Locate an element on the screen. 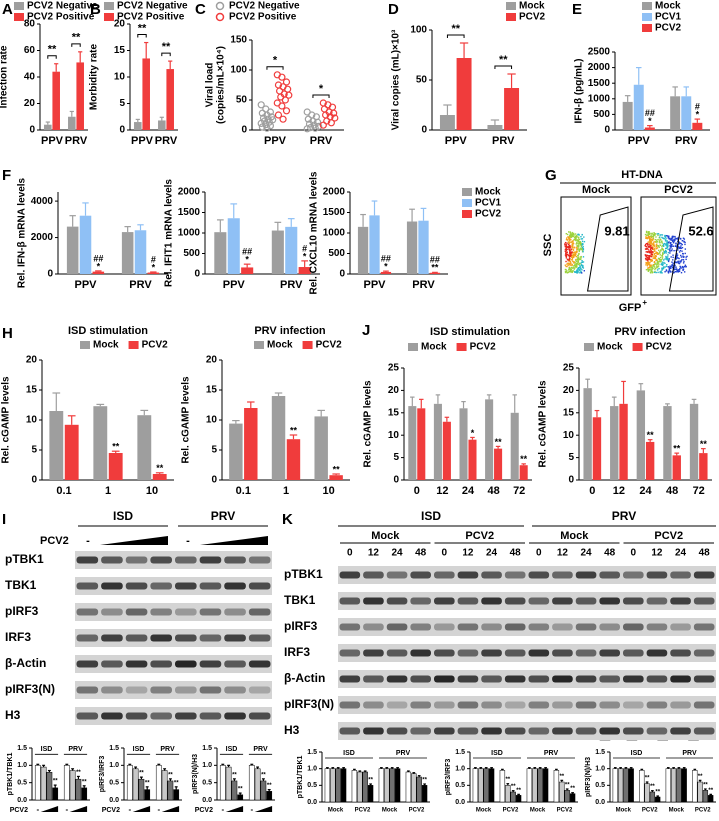 The height and width of the screenshot is (821, 719). flow-plot-label: PCV2 is located at coordinates (678, 190).